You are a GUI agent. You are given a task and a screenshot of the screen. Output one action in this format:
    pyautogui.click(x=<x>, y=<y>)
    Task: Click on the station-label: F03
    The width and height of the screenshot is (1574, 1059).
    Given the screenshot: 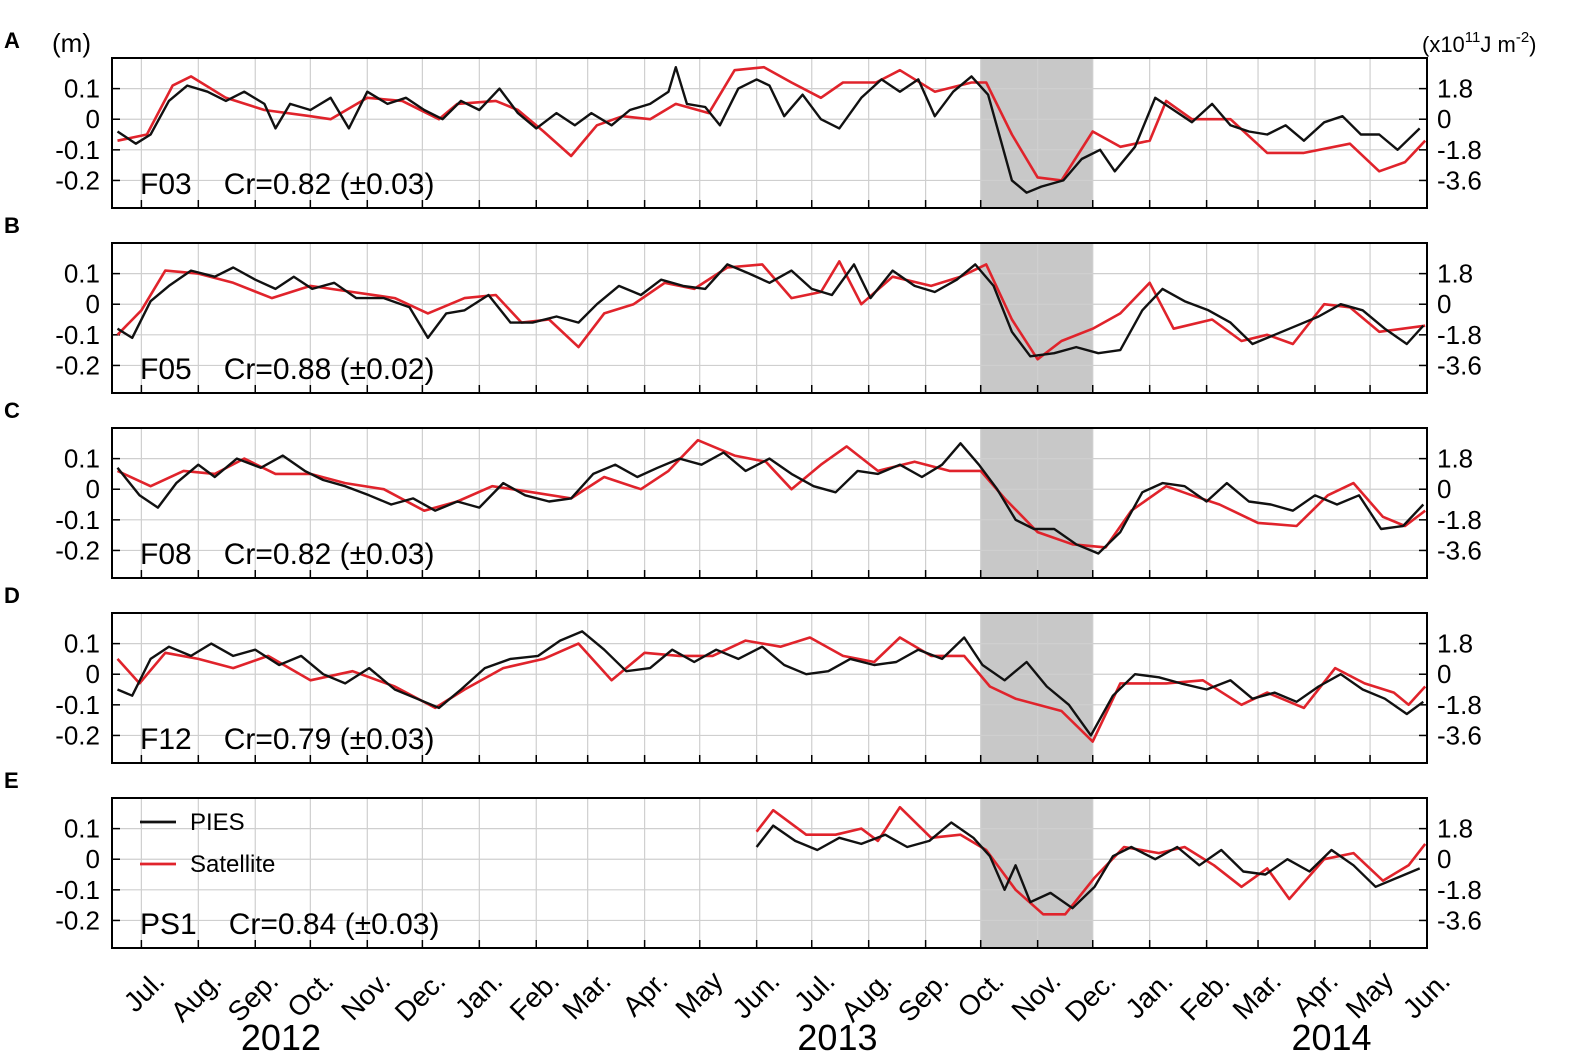 What is the action you would take?
    pyautogui.click(x=166, y=184)
    